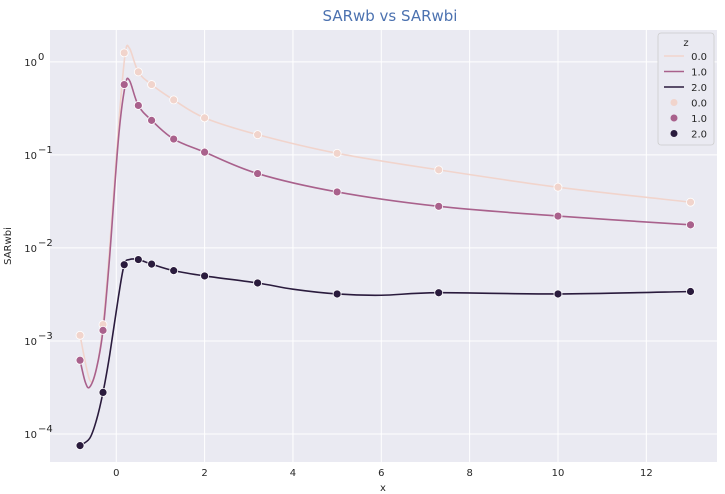 This screenshot has width=725, height=494. I want to click on y-tick-exponent: −3, so click(45, 336).